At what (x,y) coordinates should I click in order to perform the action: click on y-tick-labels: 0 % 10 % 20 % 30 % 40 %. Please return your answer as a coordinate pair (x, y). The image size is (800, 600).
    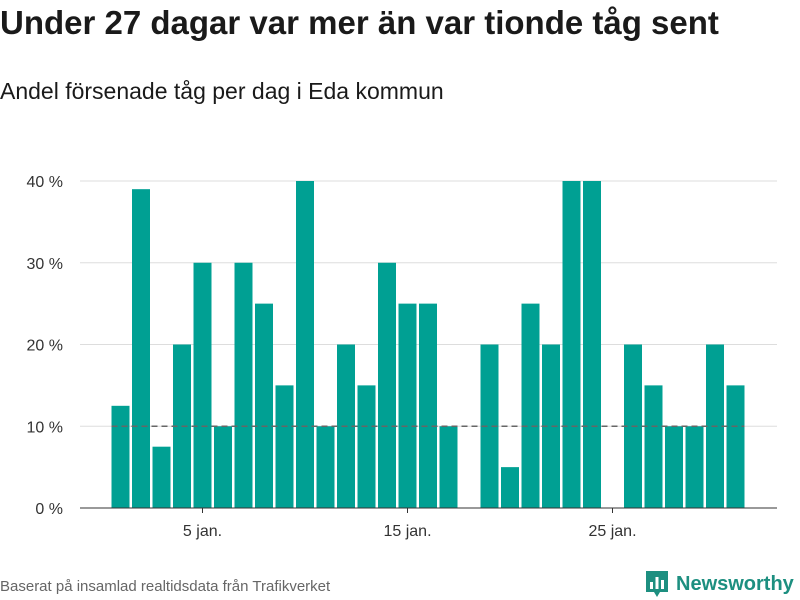
    Looking at the image, I should click on (45, 346).